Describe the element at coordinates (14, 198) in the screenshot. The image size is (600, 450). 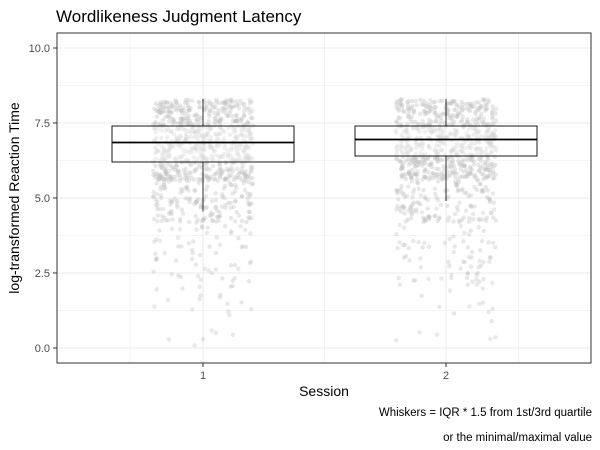
I see `y-axis-title: log-transformed Reaction Time` at that location.